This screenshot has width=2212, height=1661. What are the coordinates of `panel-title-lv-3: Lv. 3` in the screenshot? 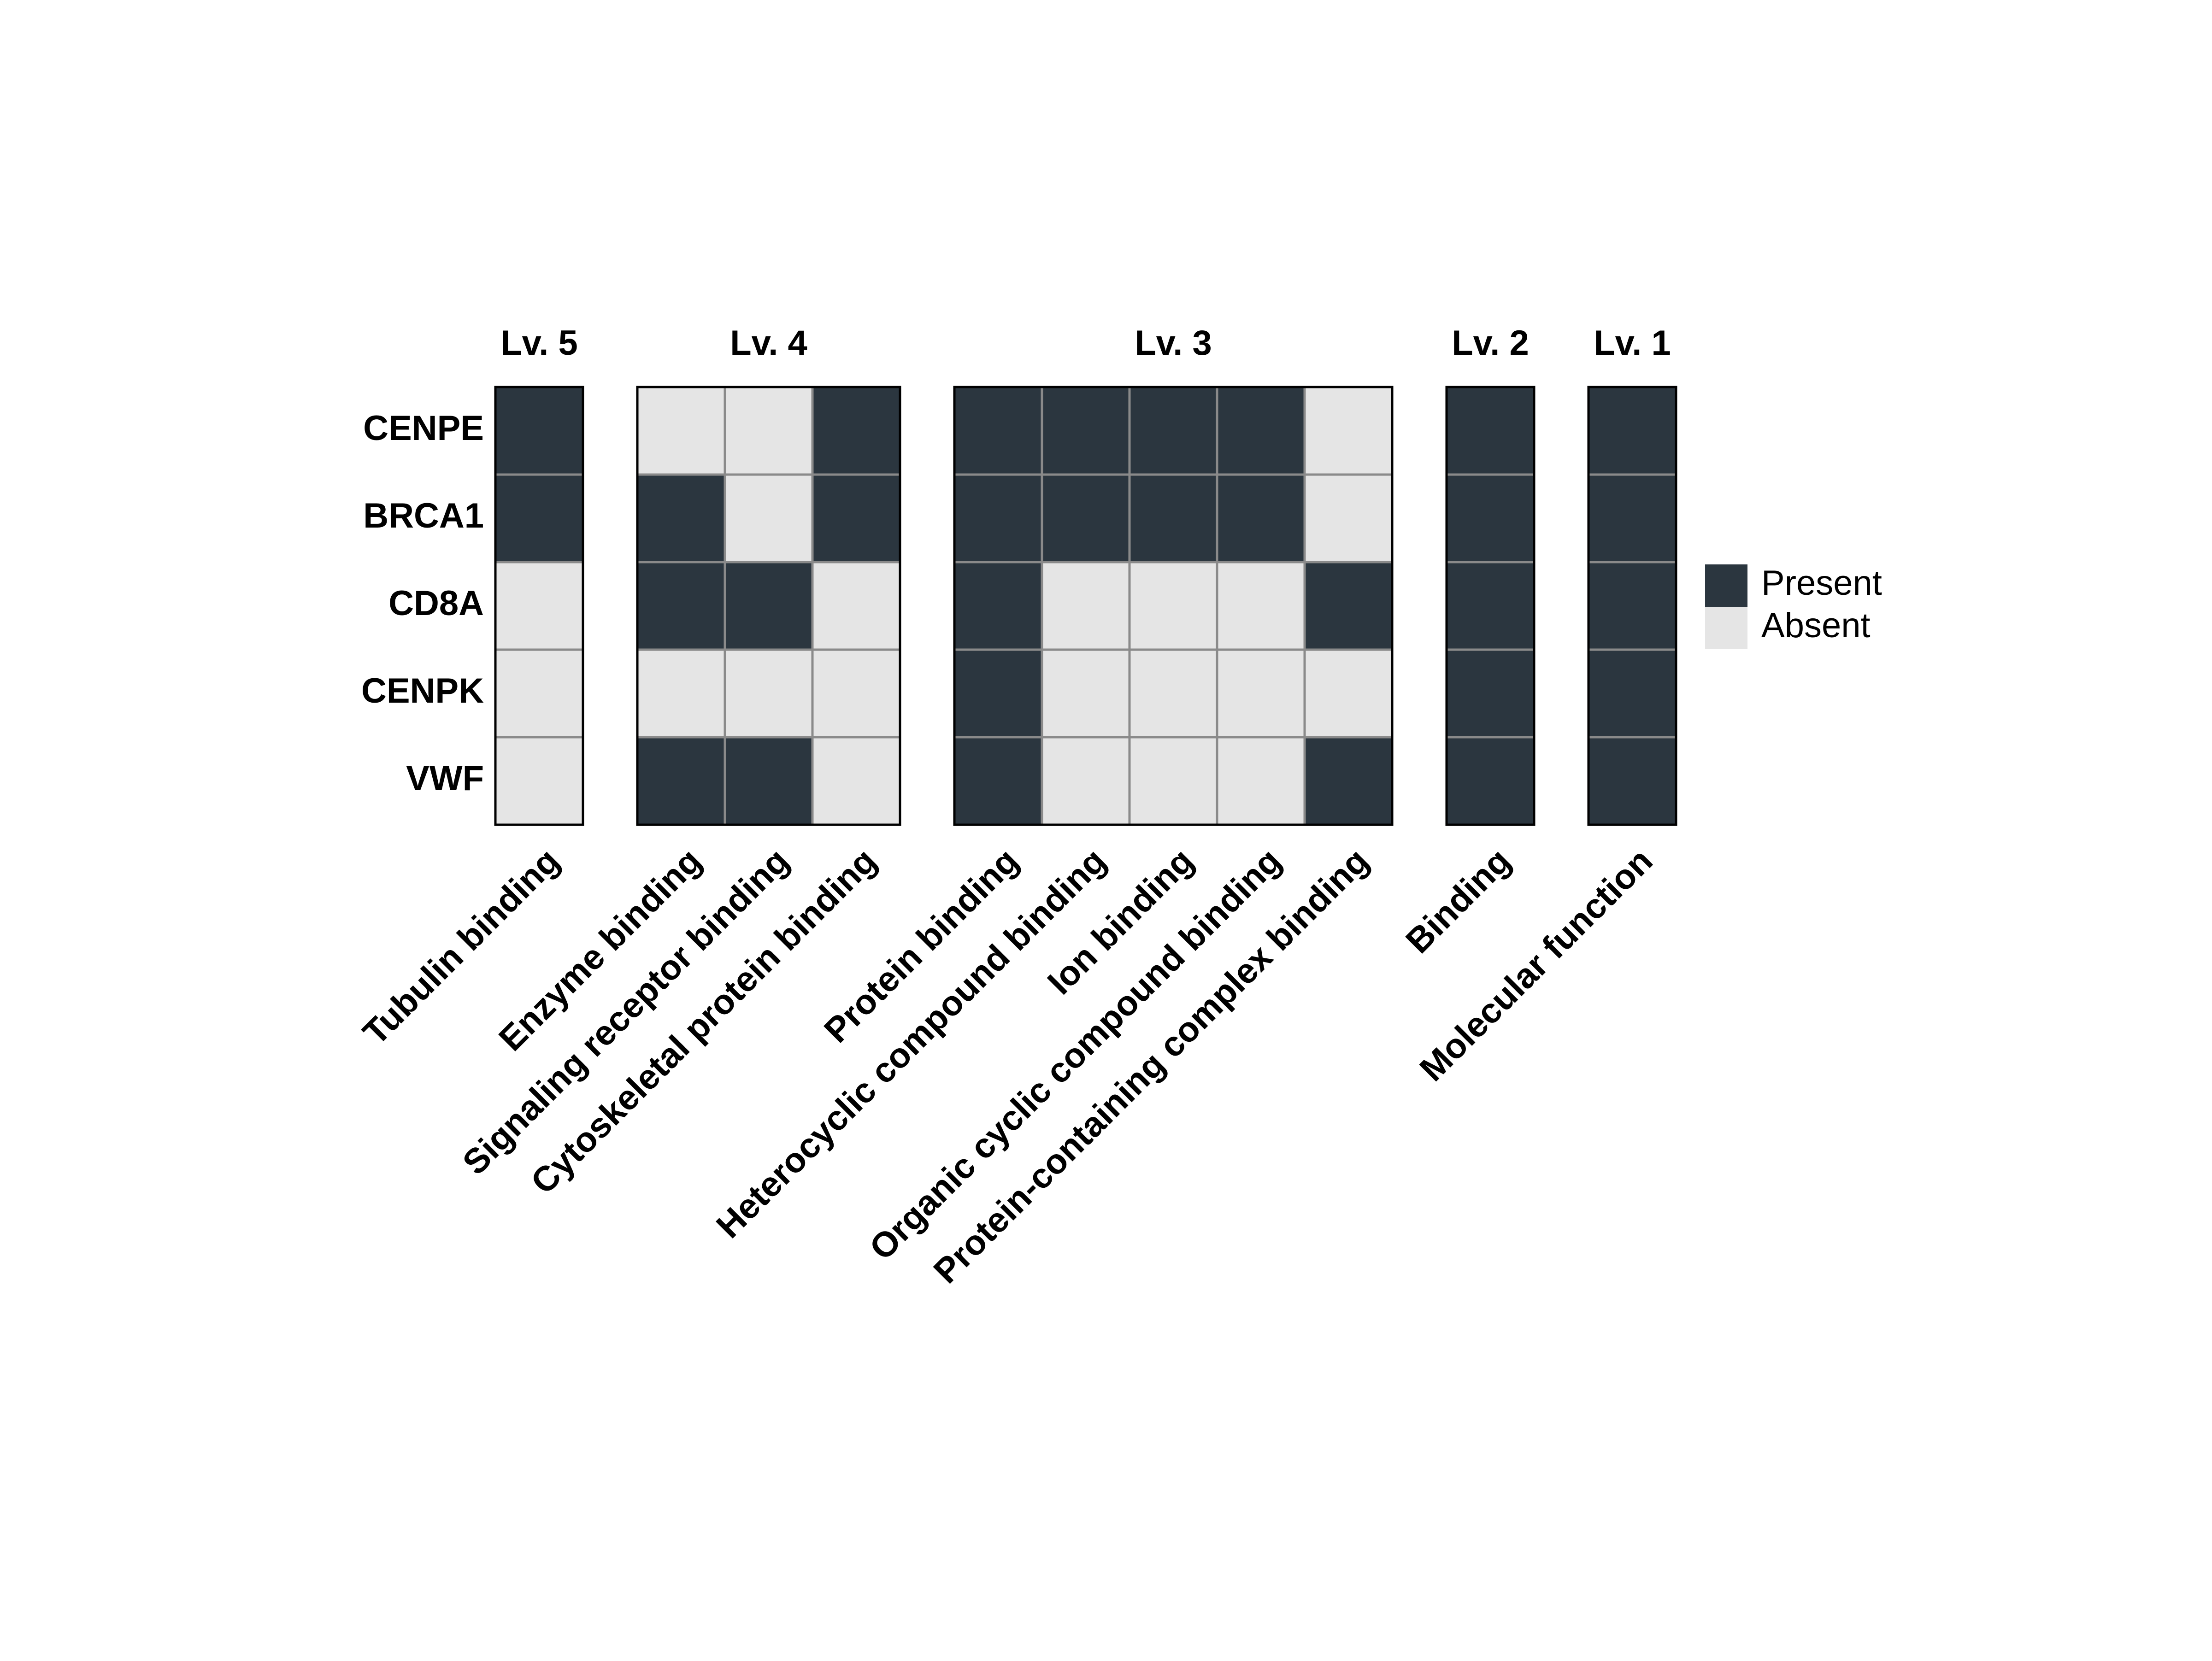 It's located at (1173, 343).